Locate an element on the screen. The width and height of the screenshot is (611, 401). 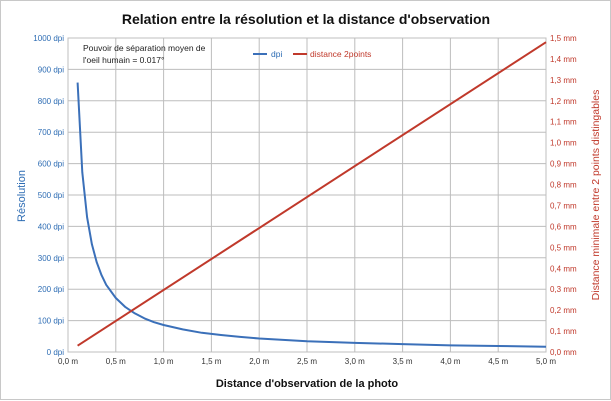
y-left-tick-label: 900 dpi is located at coordinates (51, 69).